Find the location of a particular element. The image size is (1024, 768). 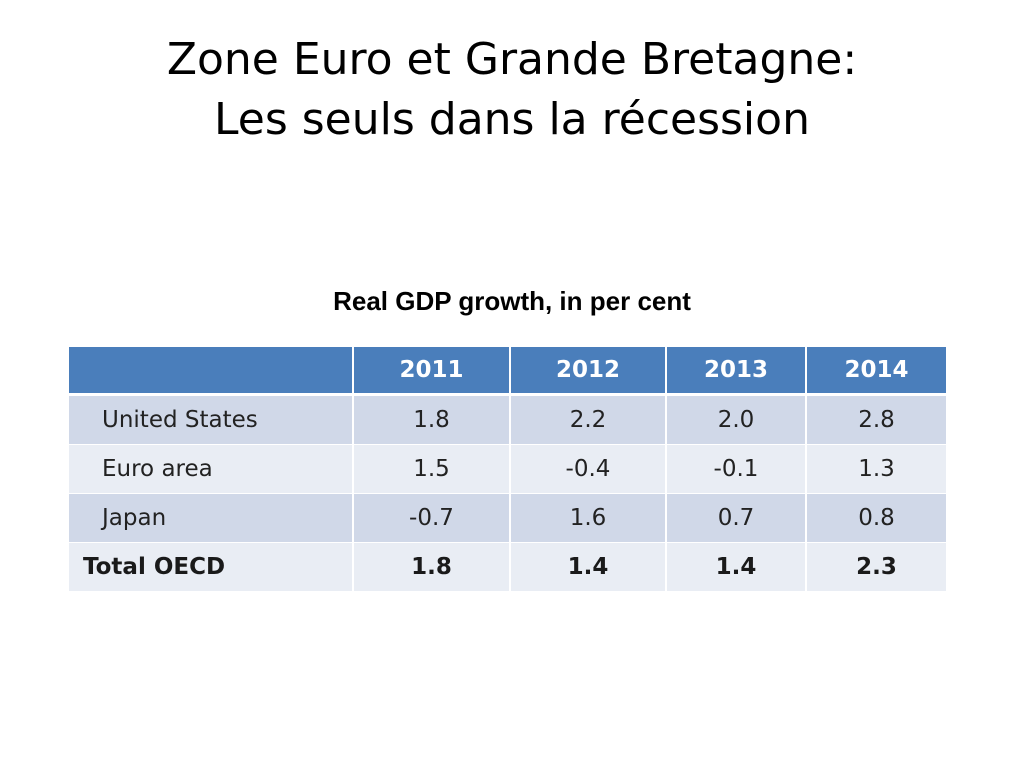

slide-title-line-2: Les seuls dans la récession is located at coordinates (512, 119).